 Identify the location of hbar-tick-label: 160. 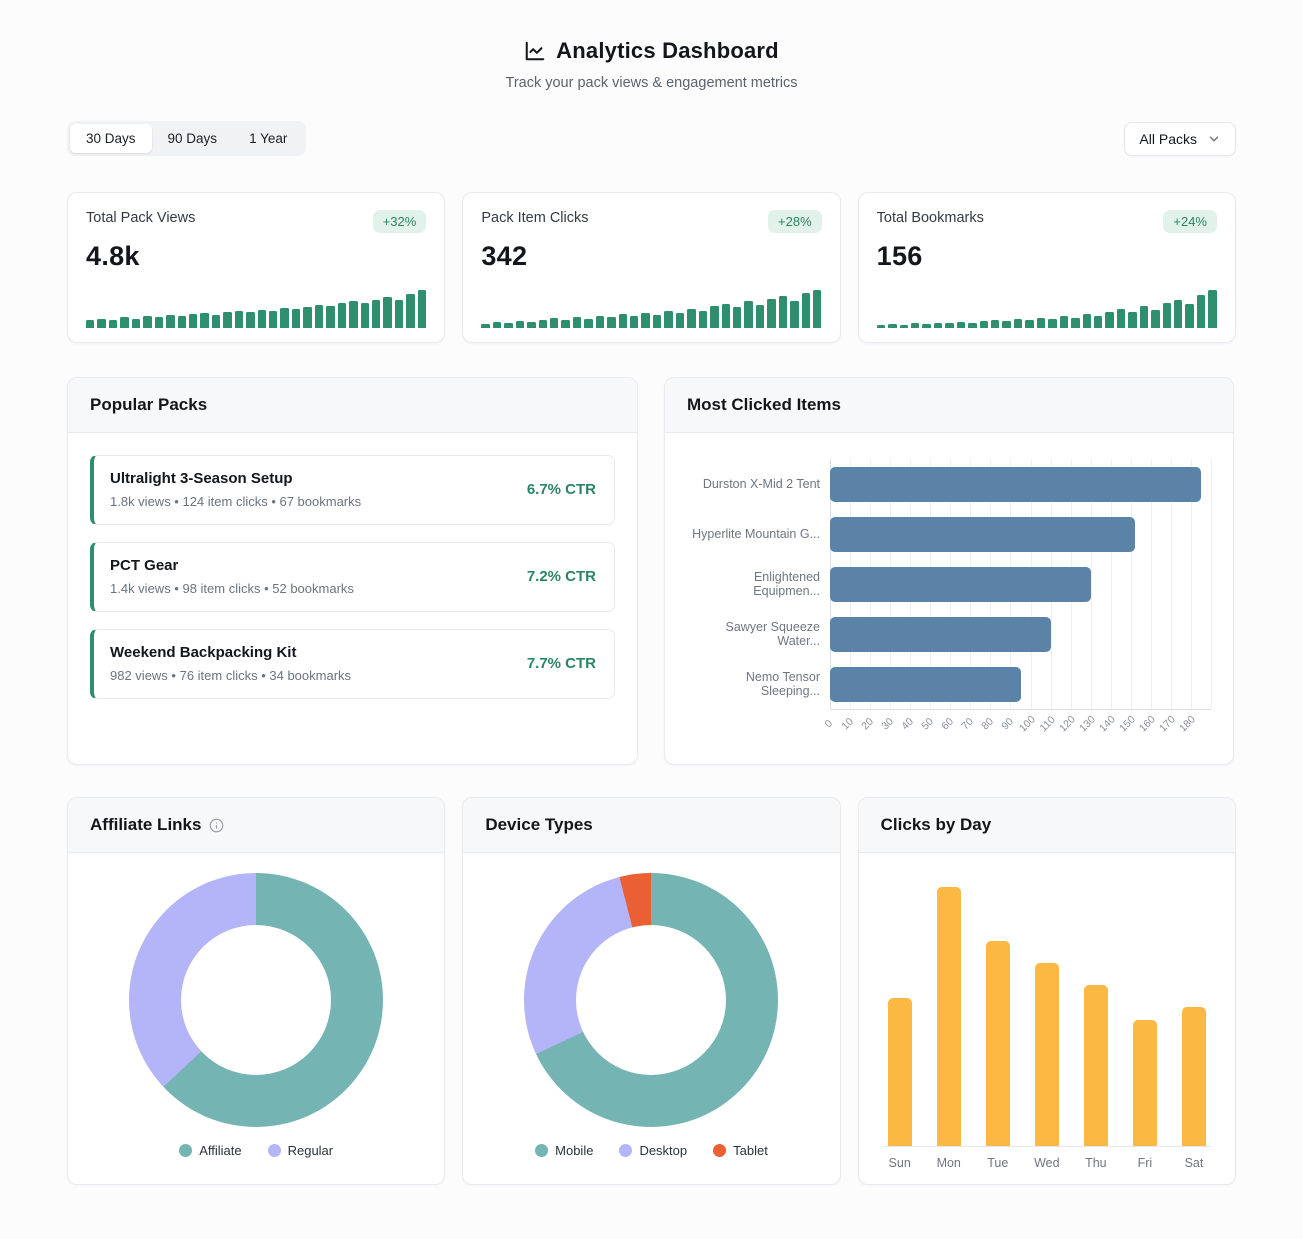
(1147, 724).